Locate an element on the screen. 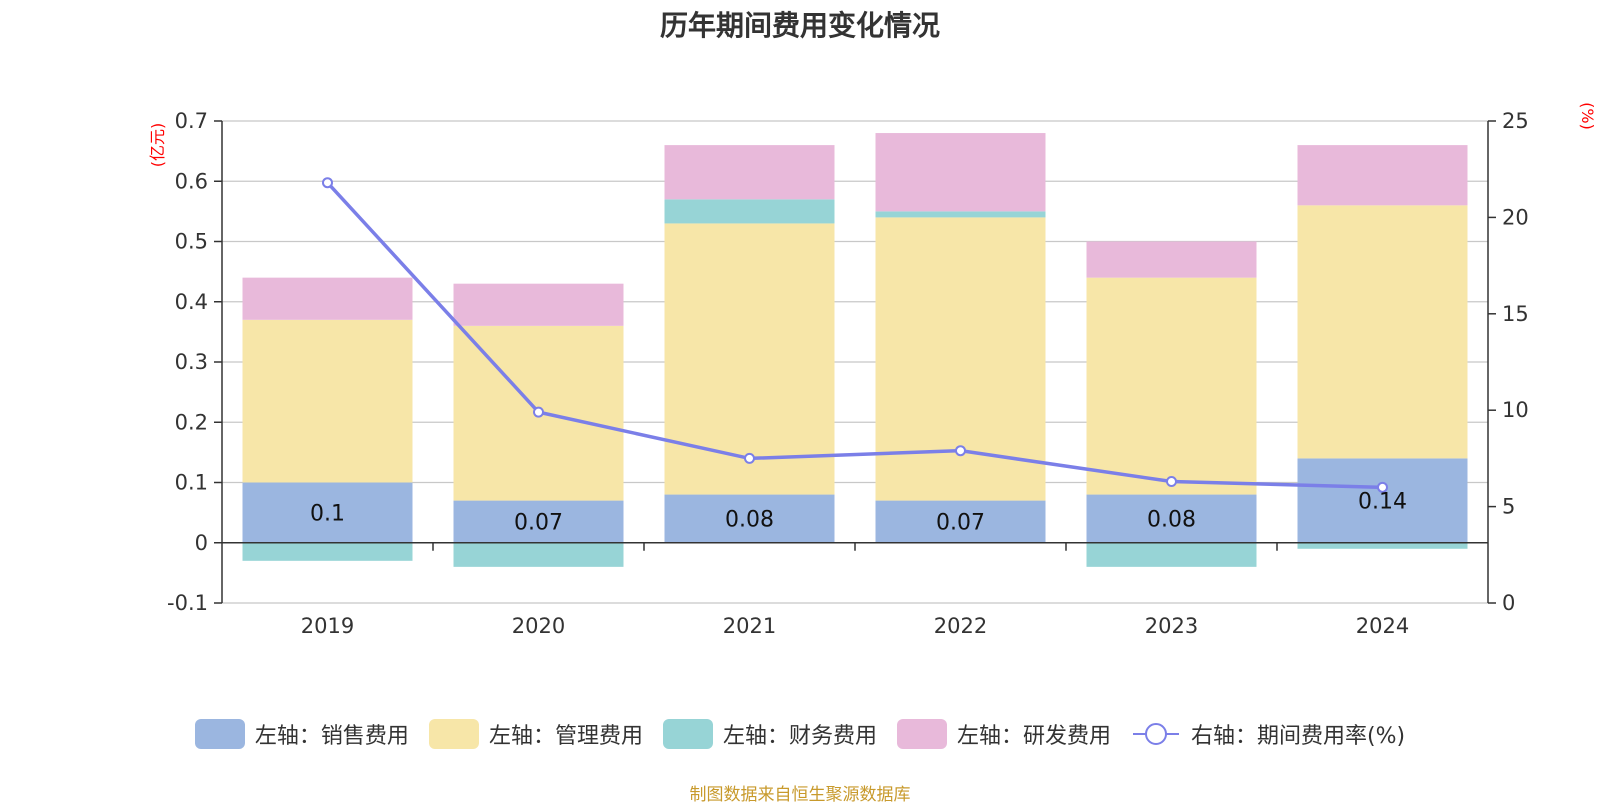  left-axis-tick-label: 0.5 is located at coordinates (191, 242).